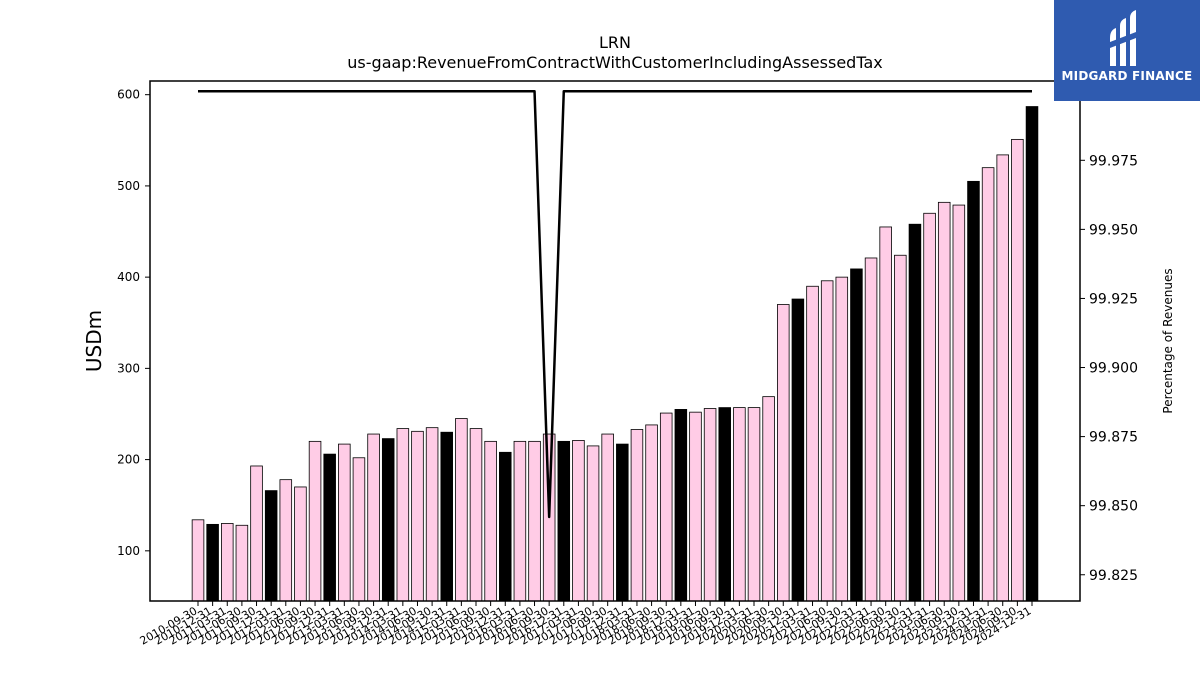 The width and height of the screenshot is (1200, 675). I want to click on chart-title: LRN, so click(615, 42).